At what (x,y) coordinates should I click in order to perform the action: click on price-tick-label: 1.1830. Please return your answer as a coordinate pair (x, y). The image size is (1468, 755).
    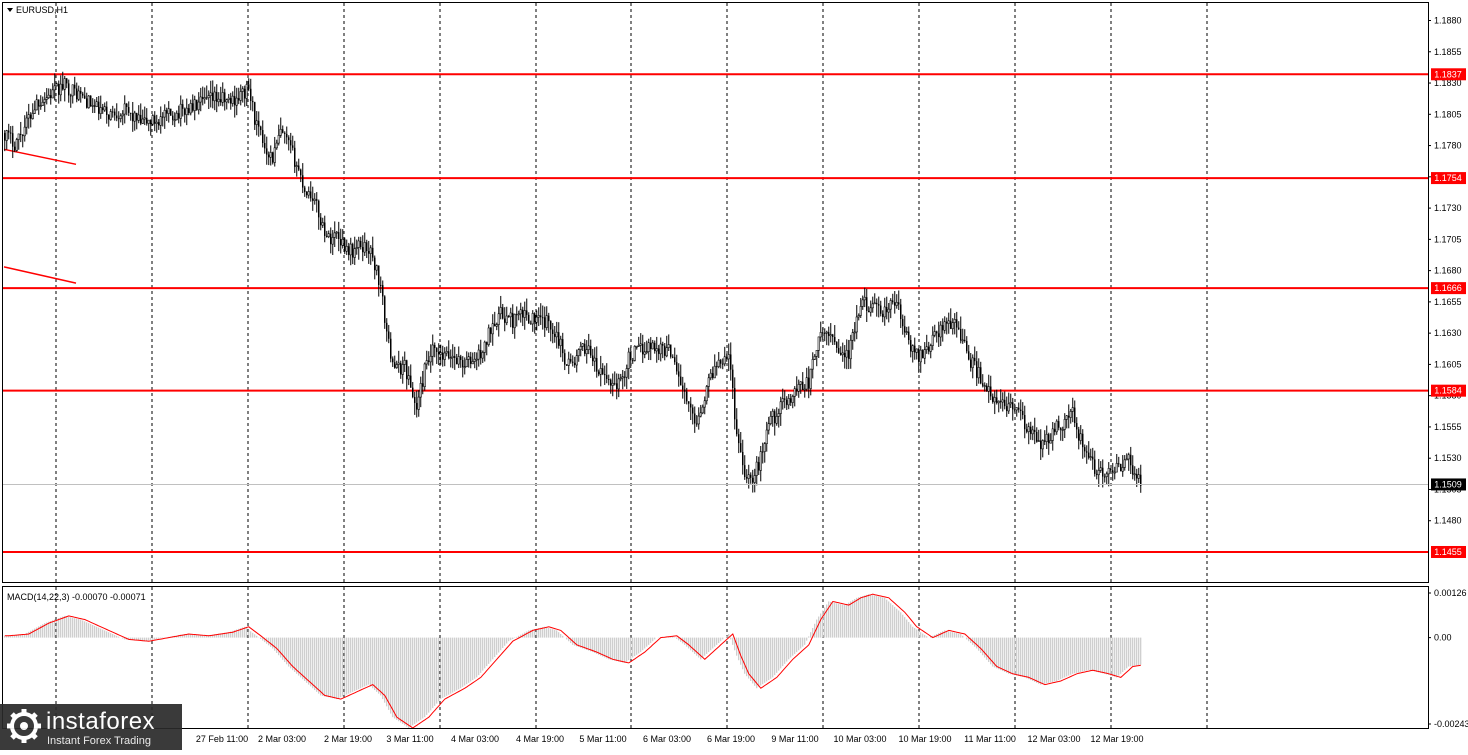
    Looking at the image, I should click on (1448, 83).